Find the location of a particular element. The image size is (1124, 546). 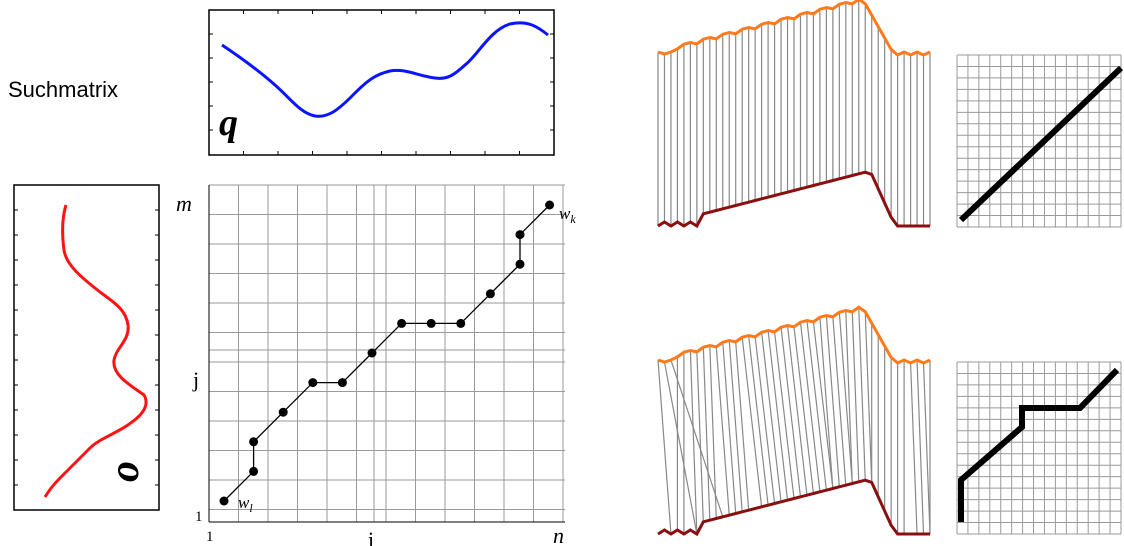

euclidean-alignment is located at coordinates (794, 114).